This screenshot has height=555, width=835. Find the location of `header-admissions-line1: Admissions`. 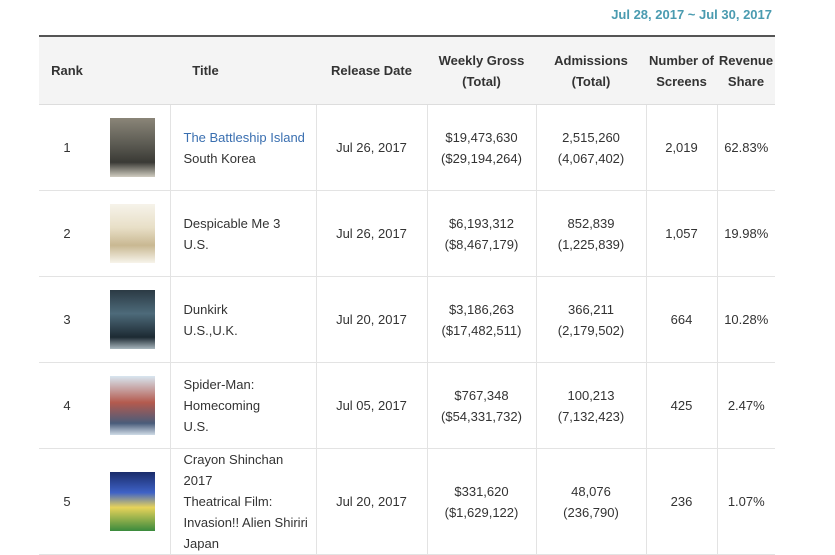

header-admissions-line1: Admissions is located at coordinates (591, 60).